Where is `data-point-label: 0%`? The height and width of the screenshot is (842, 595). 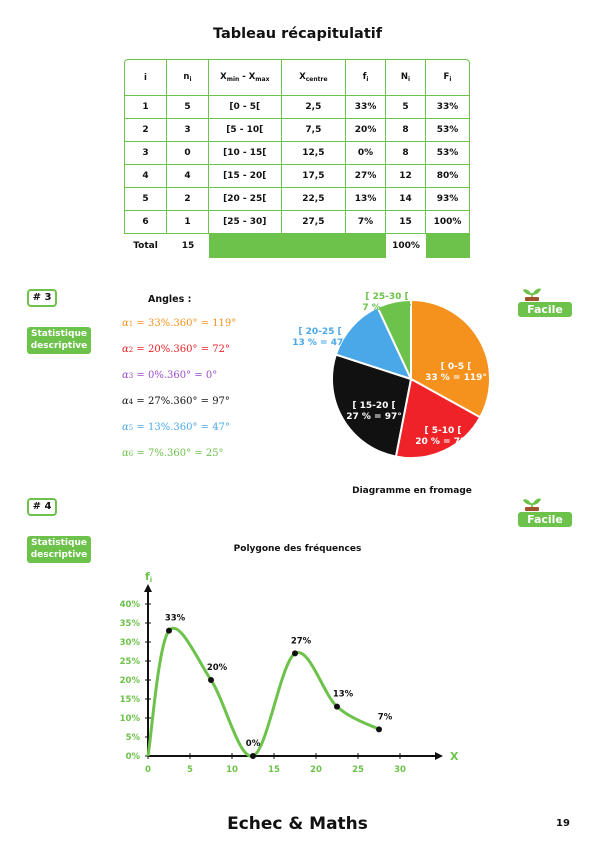
data-point-label: 0% is located at coordinates (253, 744).